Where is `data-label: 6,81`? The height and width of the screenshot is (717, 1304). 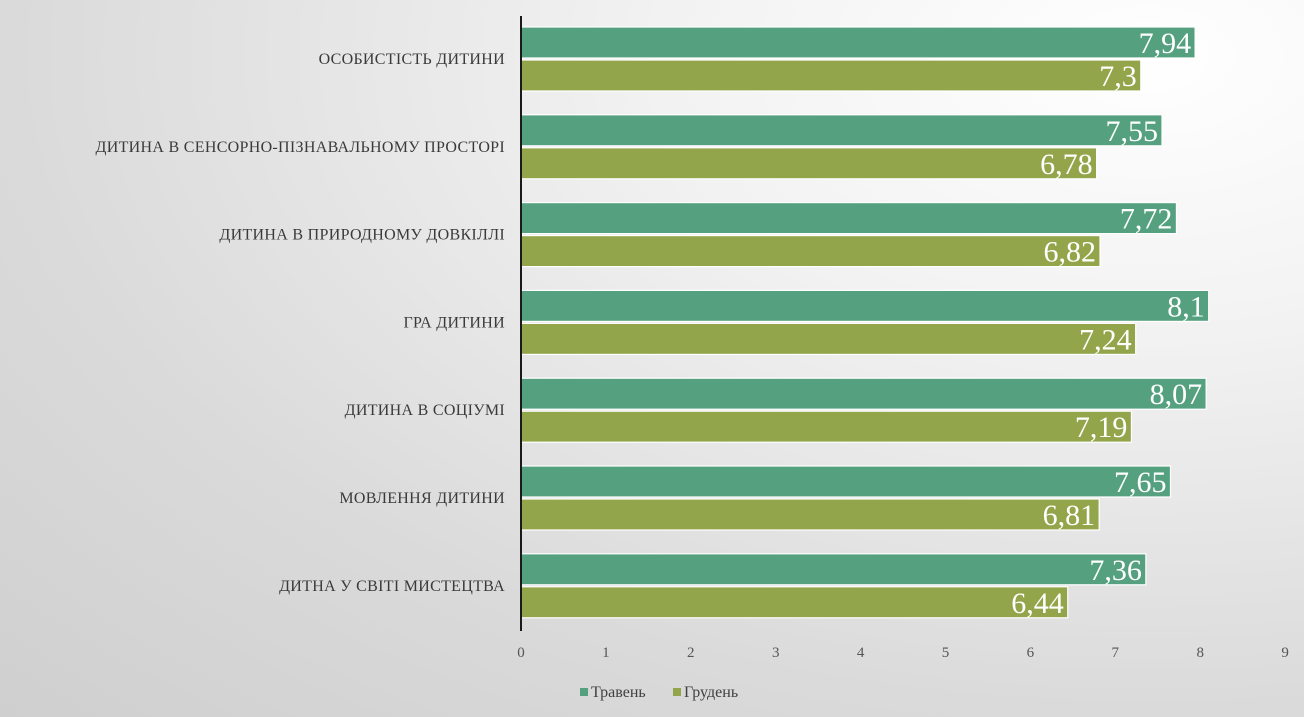 data-label: 6,81 is located at coordinates (1069, 515).